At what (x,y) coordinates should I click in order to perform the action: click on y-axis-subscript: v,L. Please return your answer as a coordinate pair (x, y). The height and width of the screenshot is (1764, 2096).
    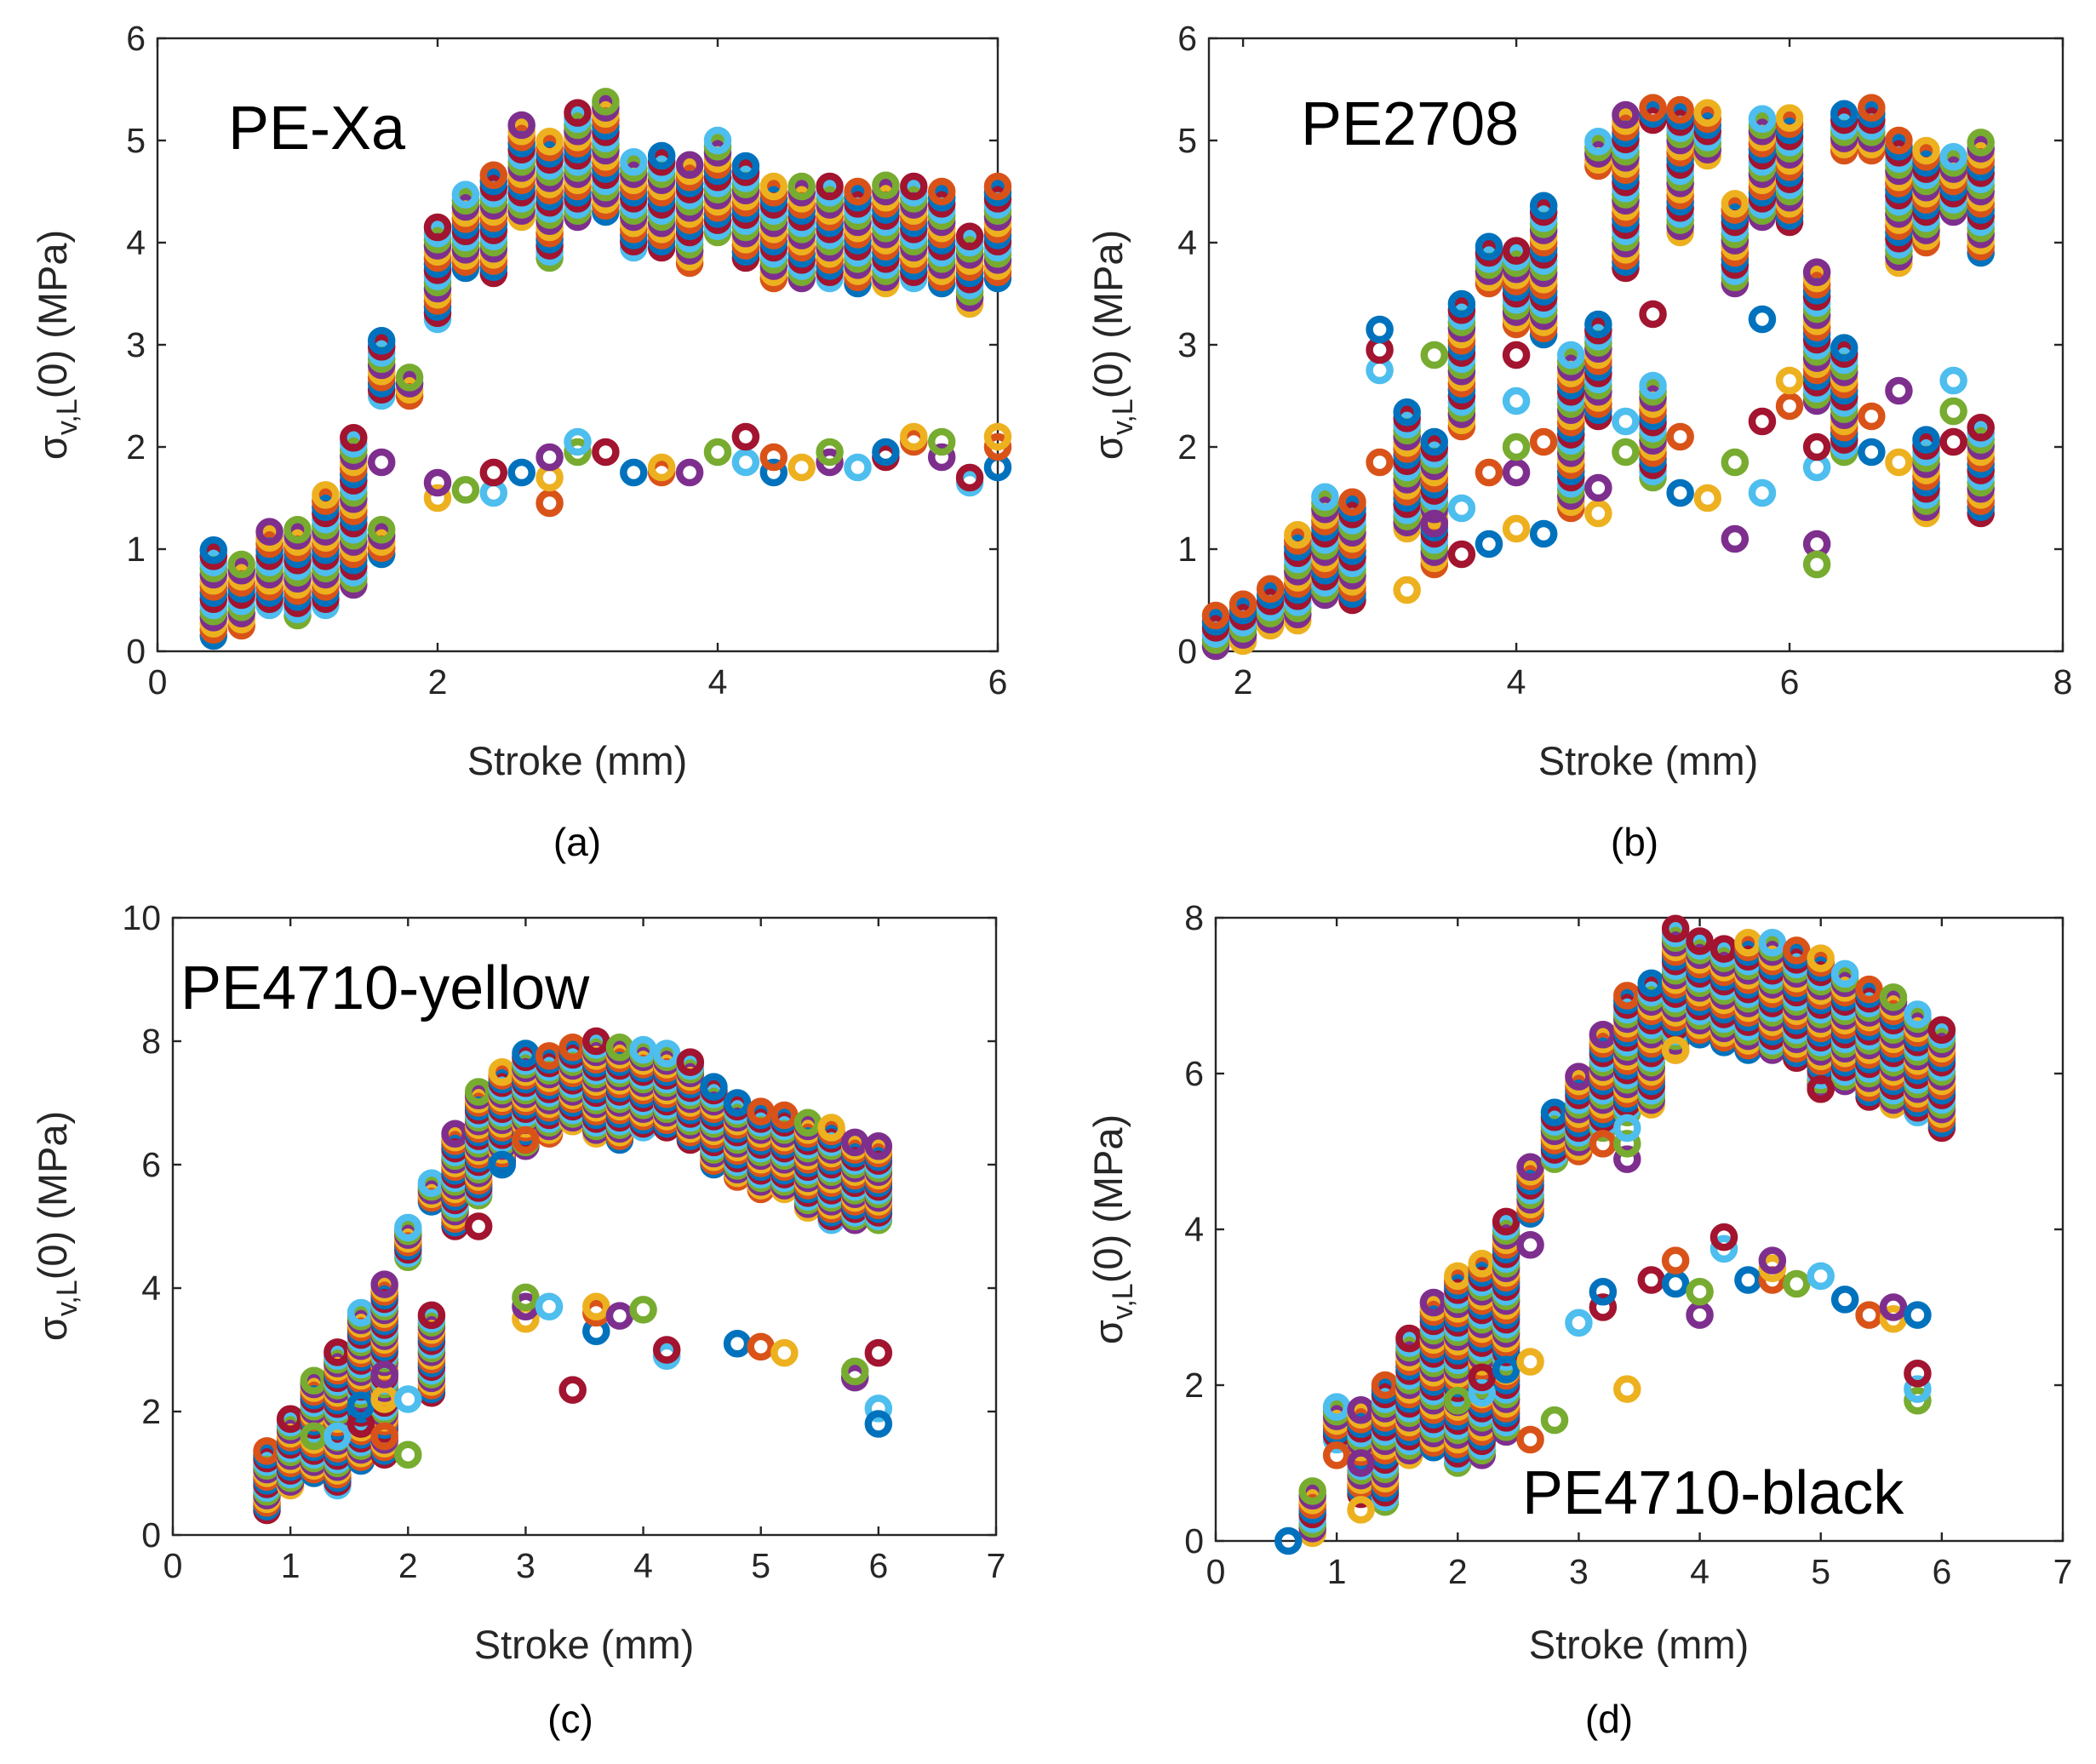
    Looking at the image, I should click on (1123, 416).